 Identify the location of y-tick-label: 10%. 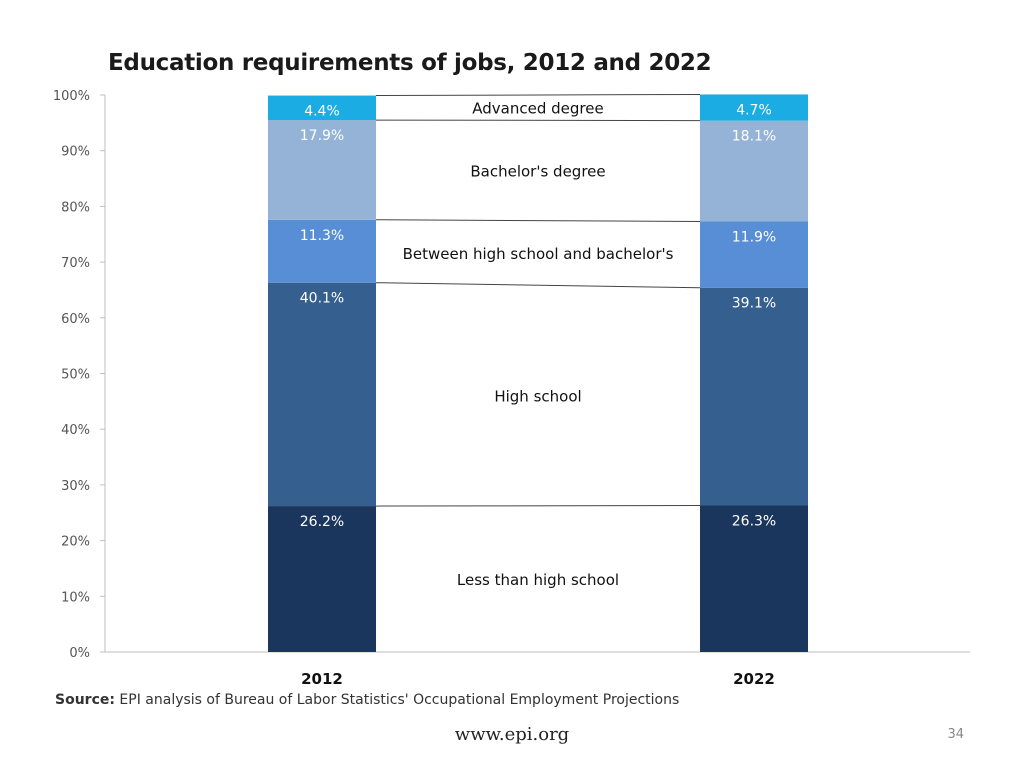
(75, 597).